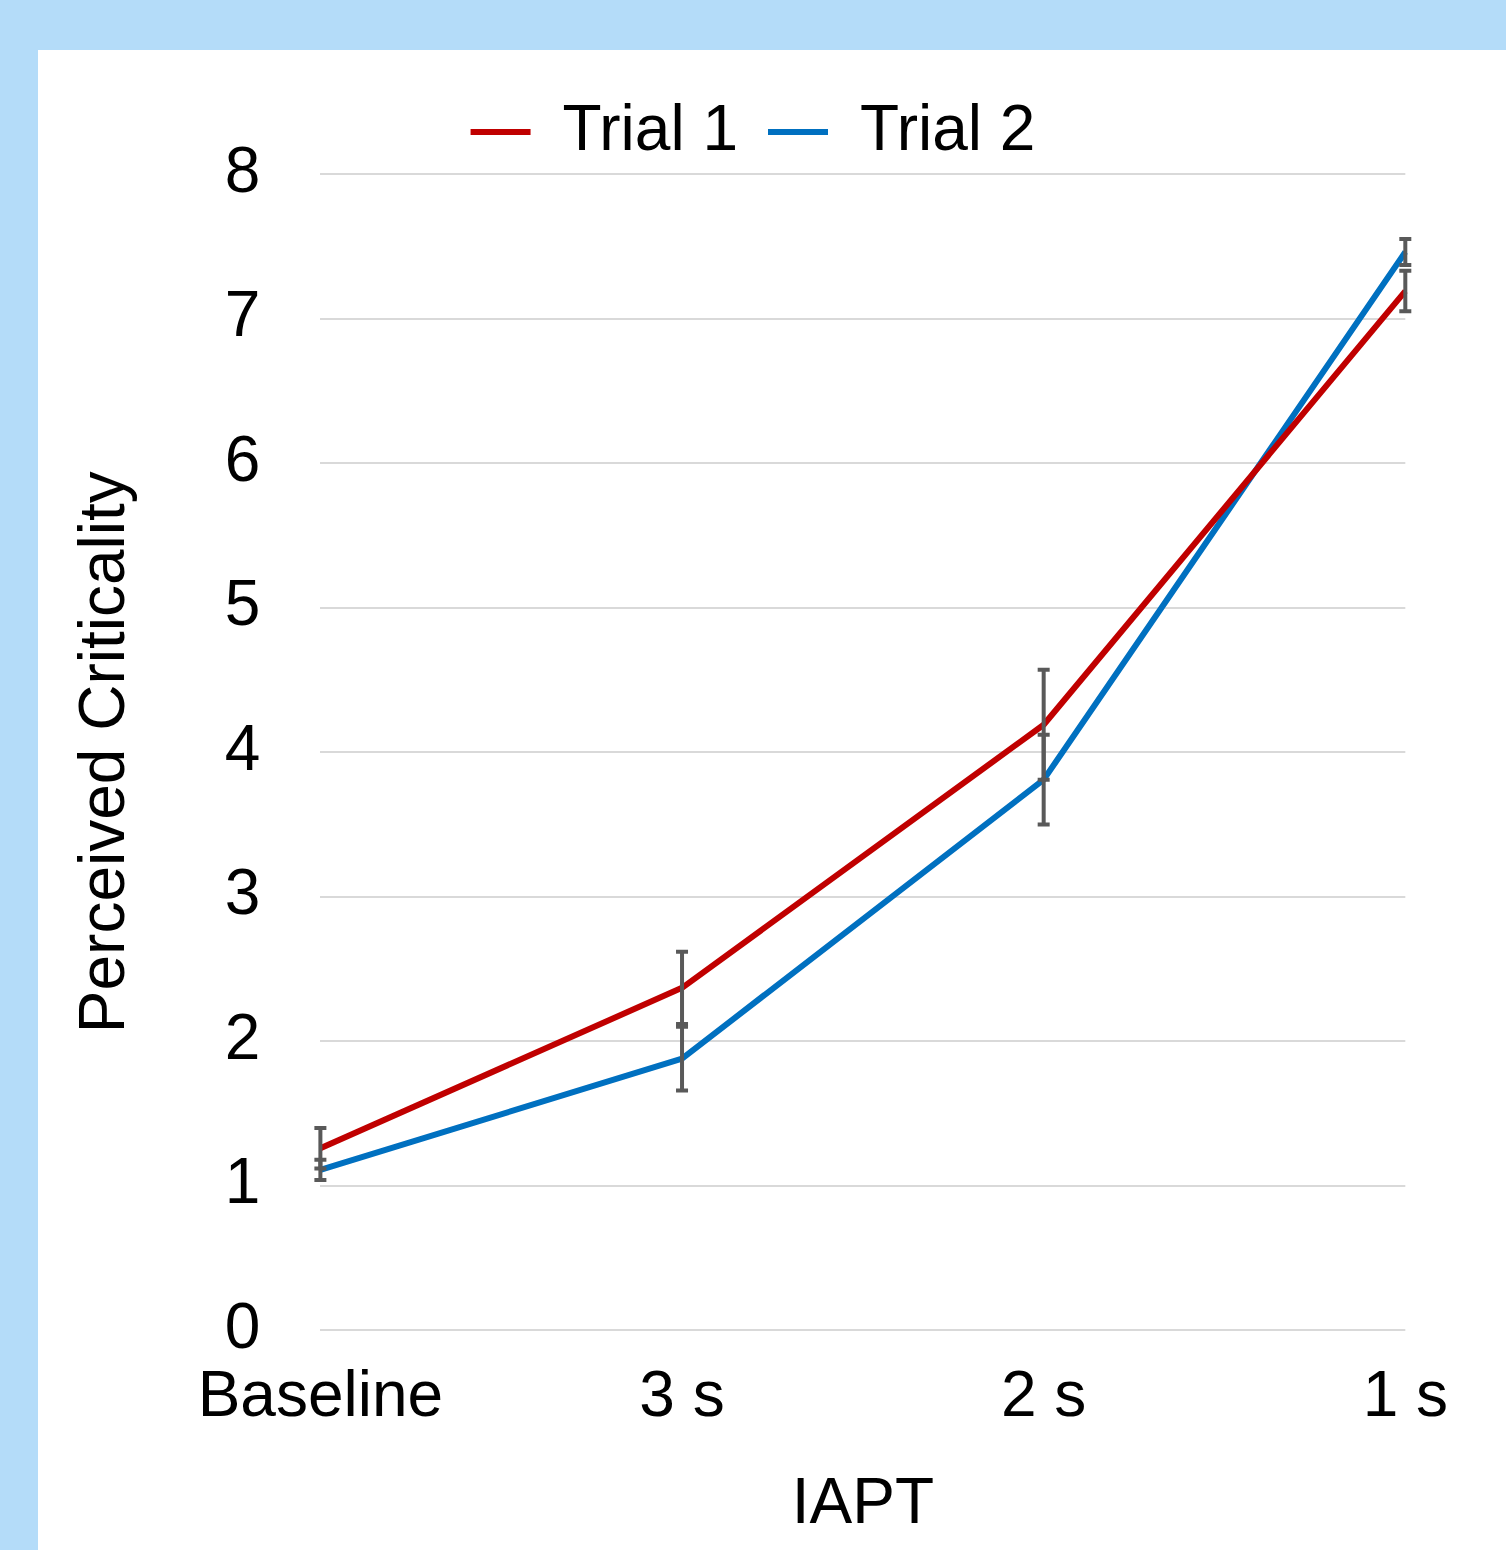 The height and width of the screenshot is (1558, 1506). What do you see at coordinates (102, 752) in the screenshot?
I see `y-axis-title: Perceived Criticality` at bounding box center [102, 752].